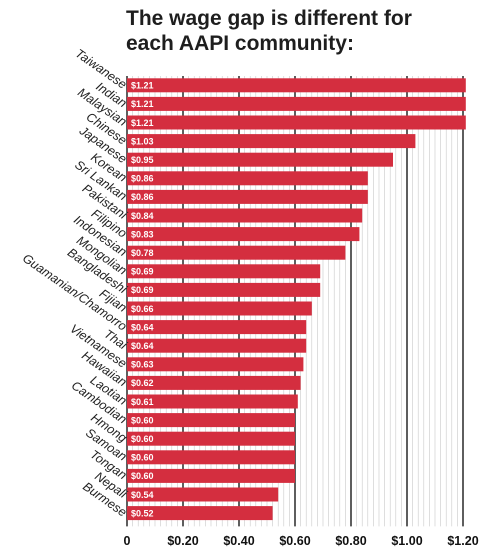 The height and width of the screenshot is (552, 483). Describe the element at coordinates (245, 215) in the screenshot. I see `bar-pakistani` at that location.